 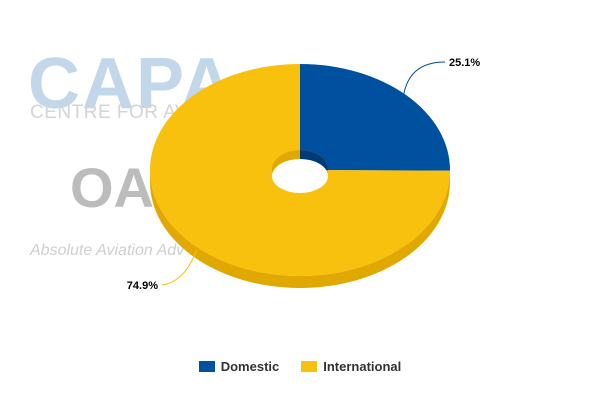 I want to click on data-label-domestic: 25.1%, so click(x=464, y=63).